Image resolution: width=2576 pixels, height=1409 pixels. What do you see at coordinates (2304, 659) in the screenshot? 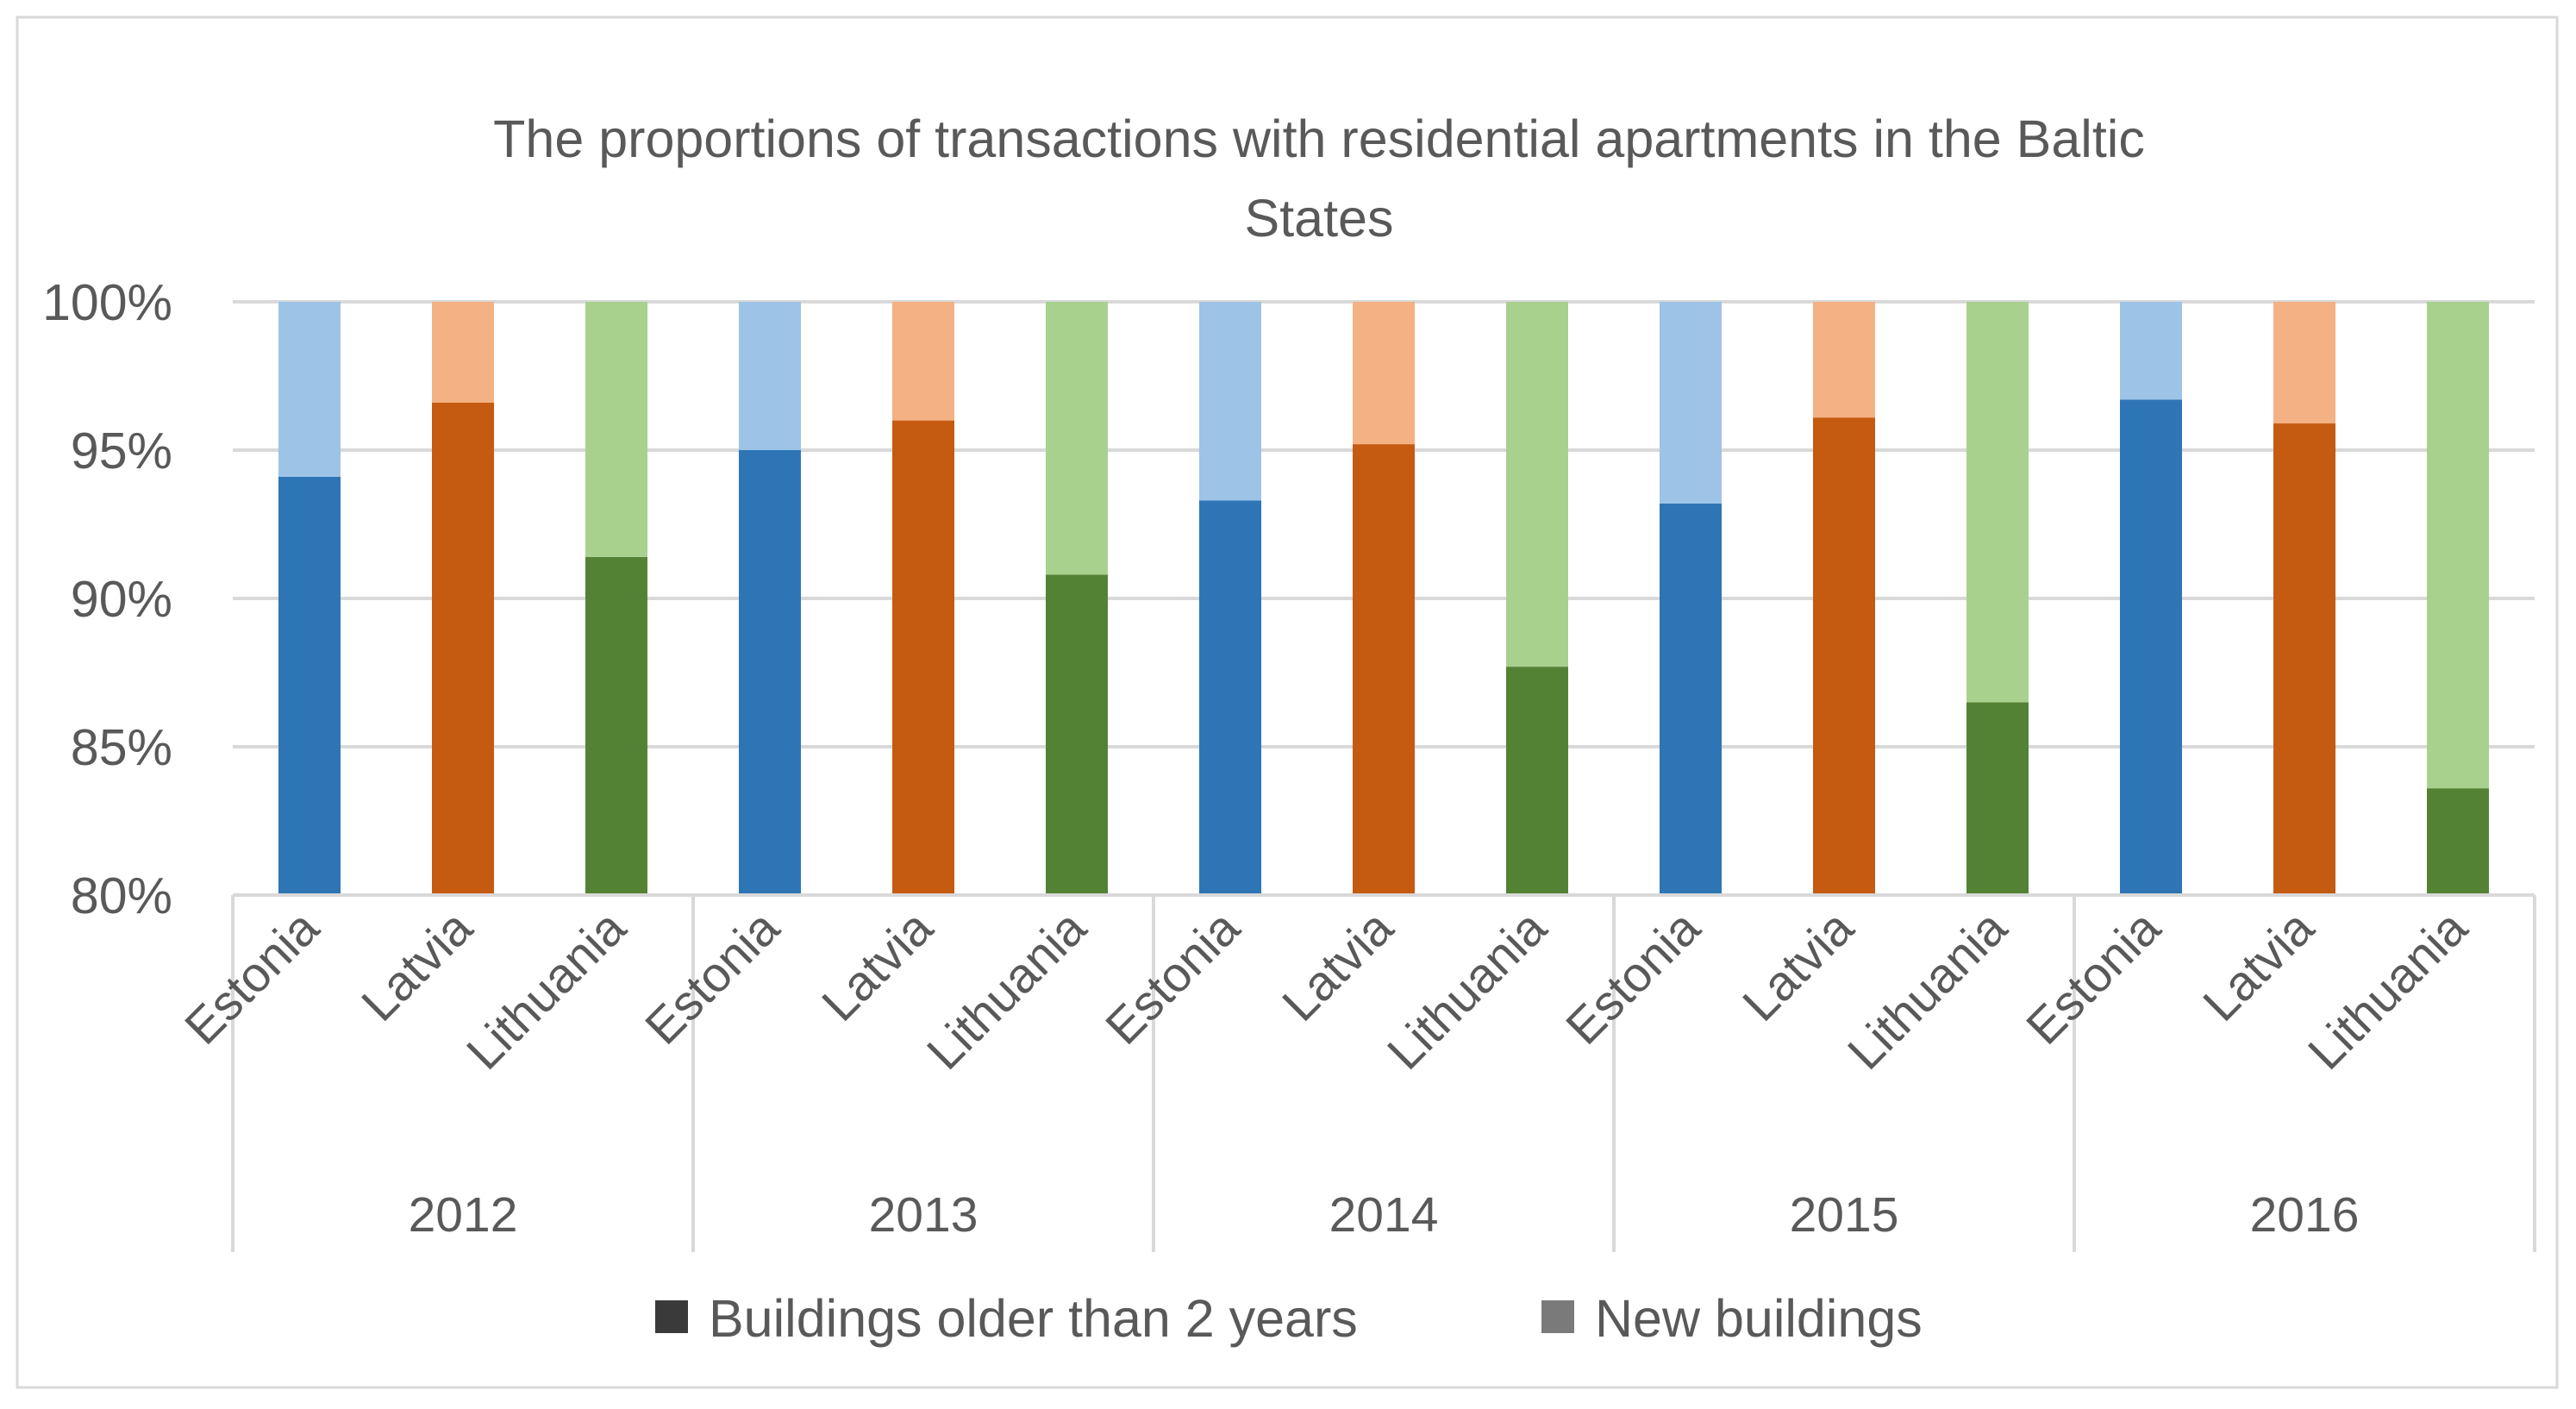
I see `bar-older-latvia-2016` at bounding box center [2304, 659].